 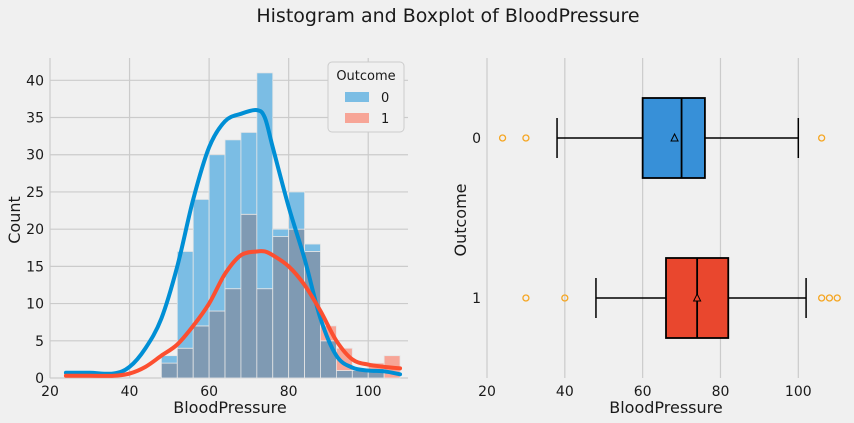 What do you see at coordinates (365, 76) in the screenshot?
I see `legend-title: Outcome` at bounding box center [365, 76].